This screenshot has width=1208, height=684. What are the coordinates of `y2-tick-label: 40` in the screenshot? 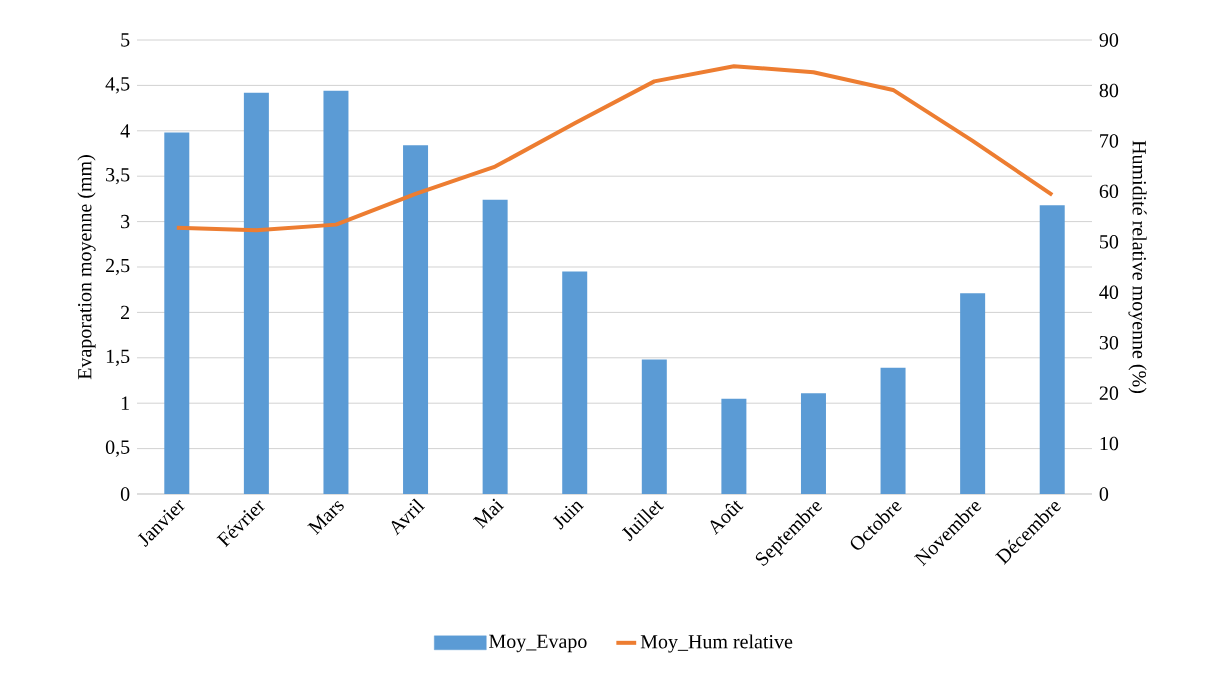 It's located at (1109, 292).